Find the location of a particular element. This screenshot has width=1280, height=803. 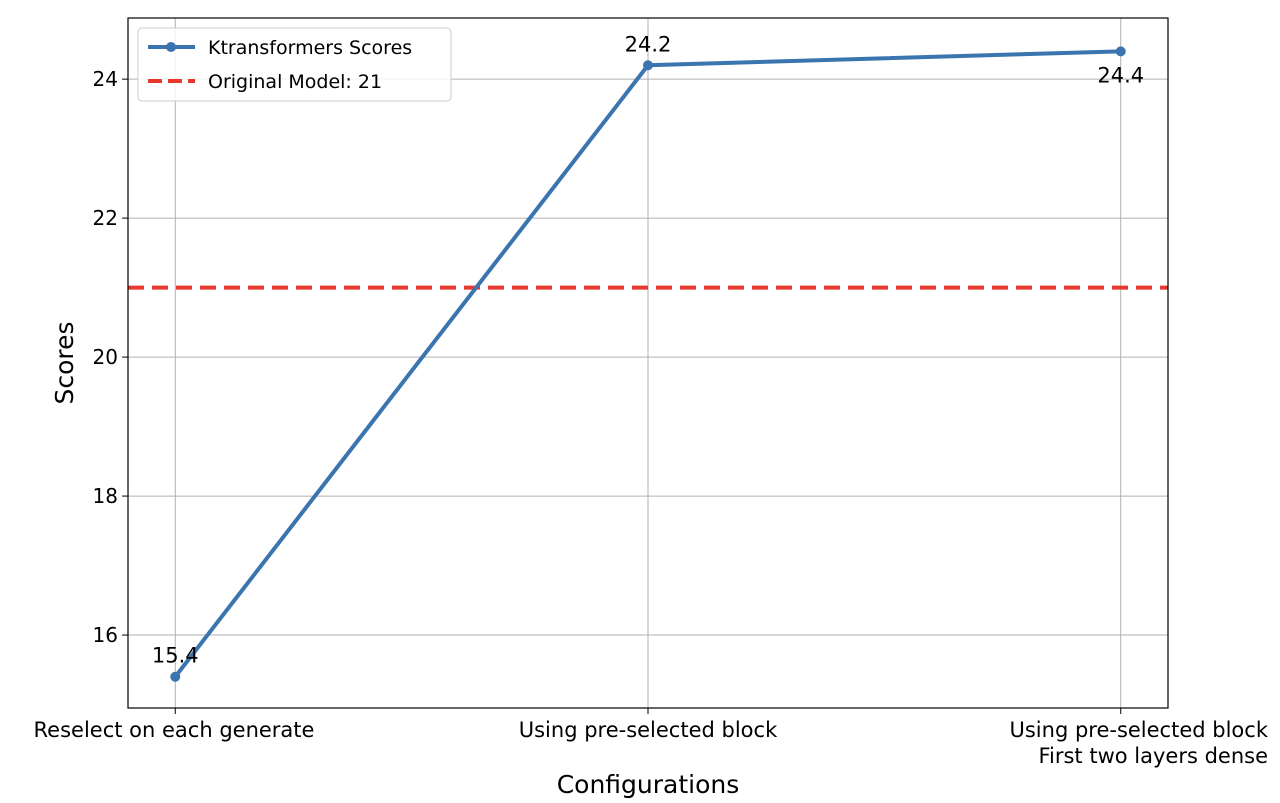

legend-reference-label: Original Model: 21 is located at coordinates (295, 82).